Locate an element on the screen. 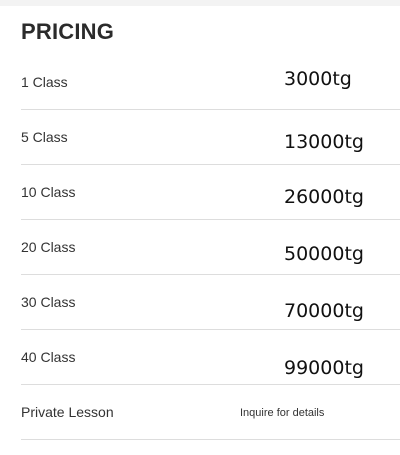  pricing-row-name: 1 Class is located at coordinates (44, 82).